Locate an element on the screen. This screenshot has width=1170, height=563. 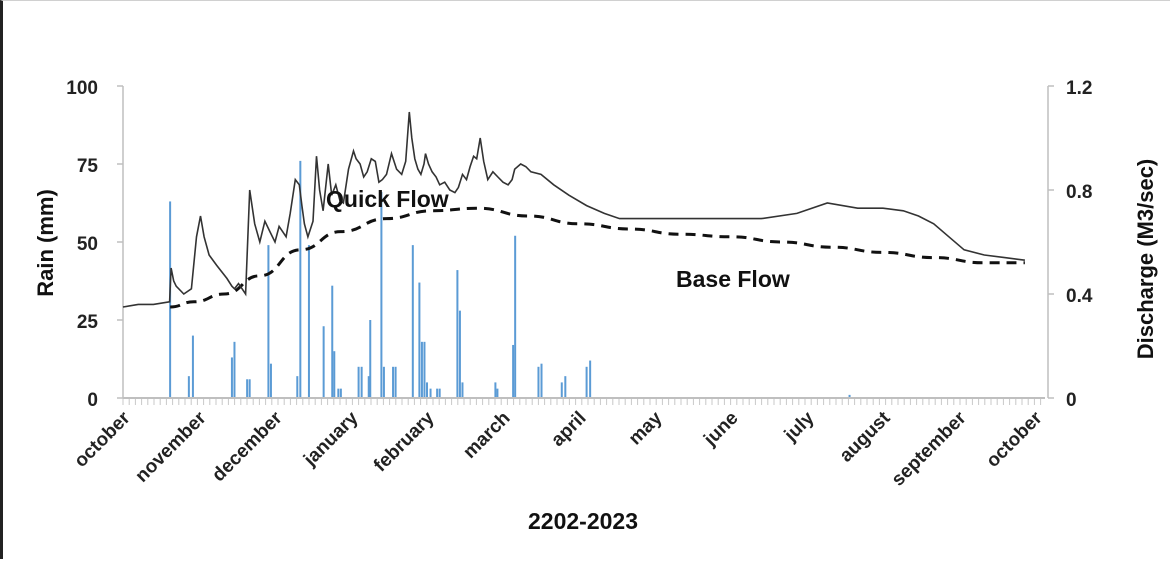
left-axis-title: Rain (mm) is located at coordinates (45, 243).